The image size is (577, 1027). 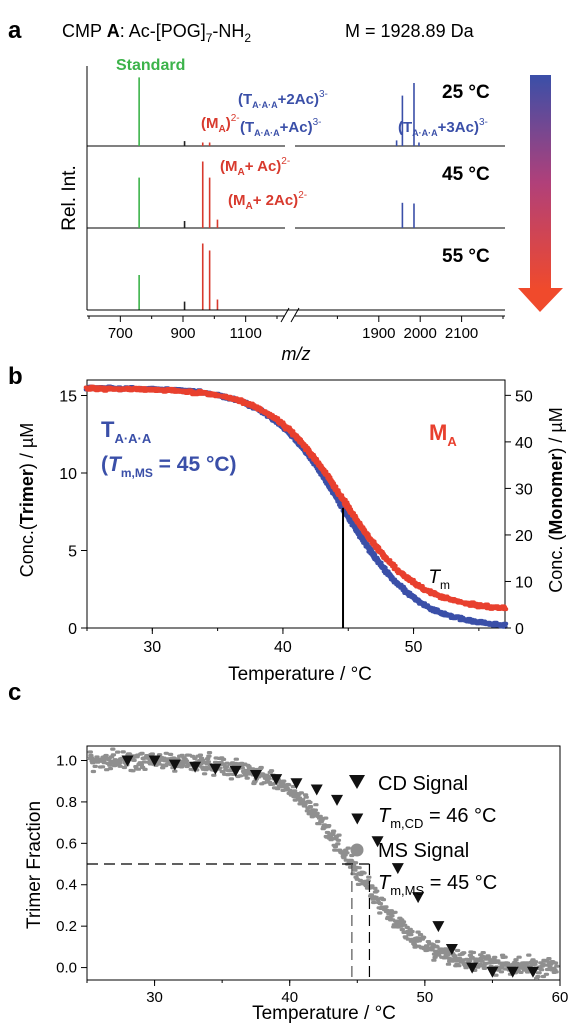 I want to click on temp-45: 45 °C, so click(x=466, y=174).